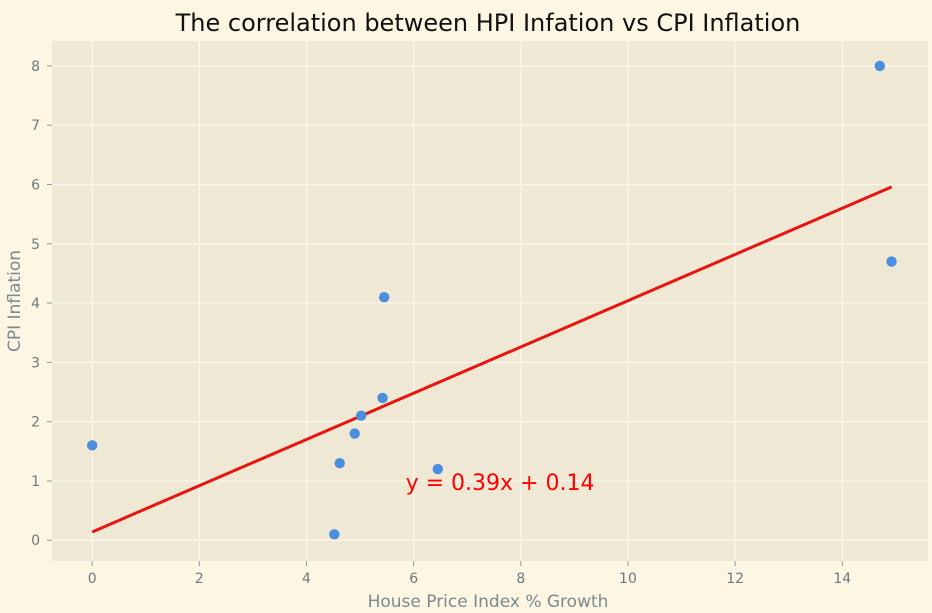  Describe the element at coordinates (520, 579) in the screenshot. I see `x-tick-label: 8` at that location.